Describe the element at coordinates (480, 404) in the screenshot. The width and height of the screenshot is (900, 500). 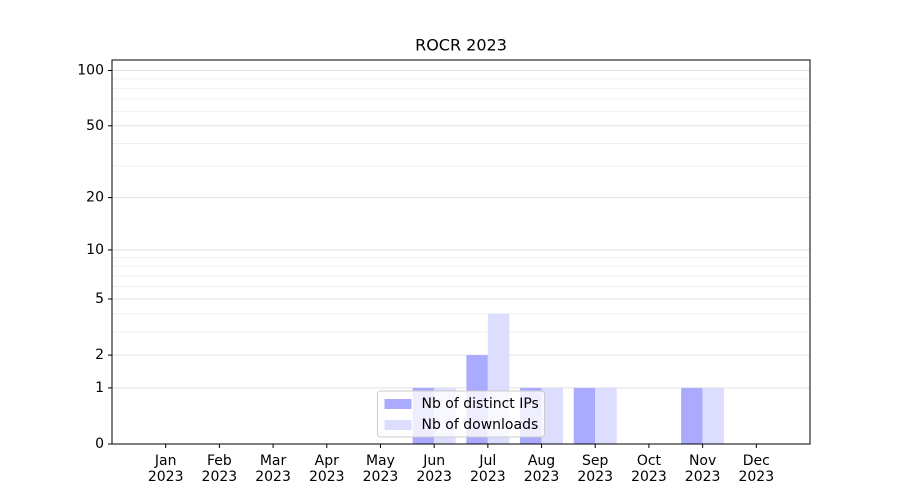
I see `legend-label: Nb of distinct IPs` at that location.